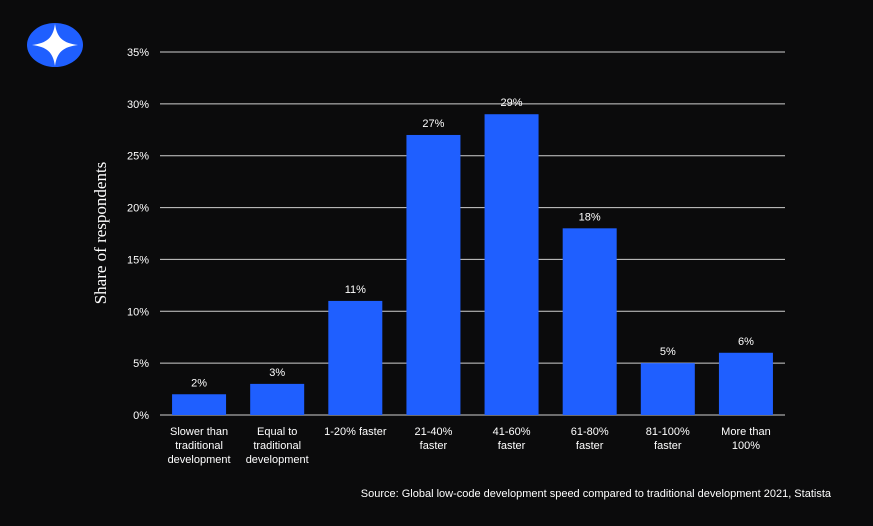  What do you see at coordinates (355, 290) in the screenshot?
I see `data-label: 11%` at bounding box center [355, 290].